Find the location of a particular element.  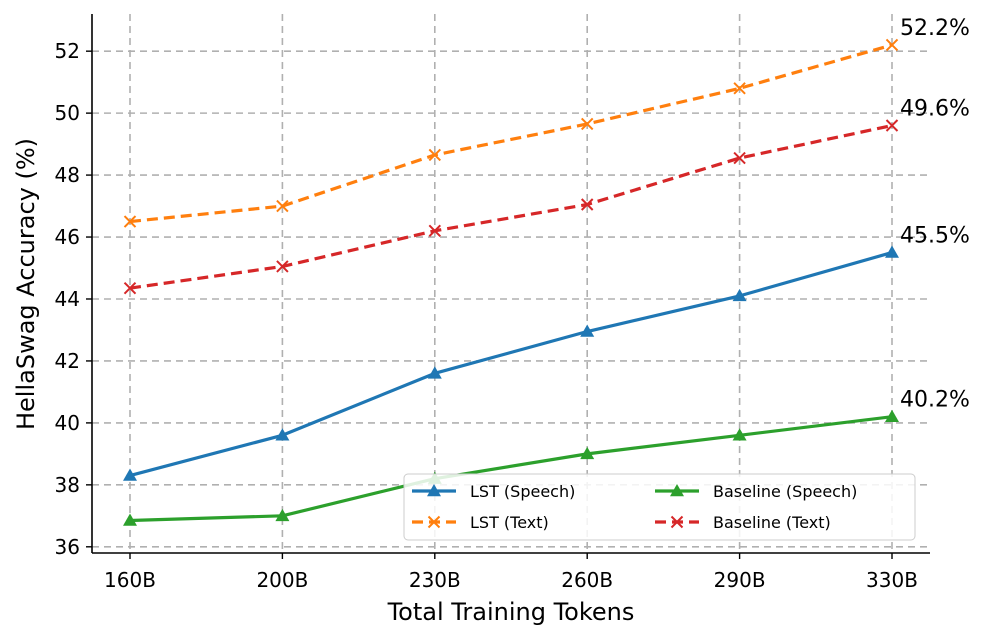

end-value-label: 52.2% is located at coordinates (935, 28).